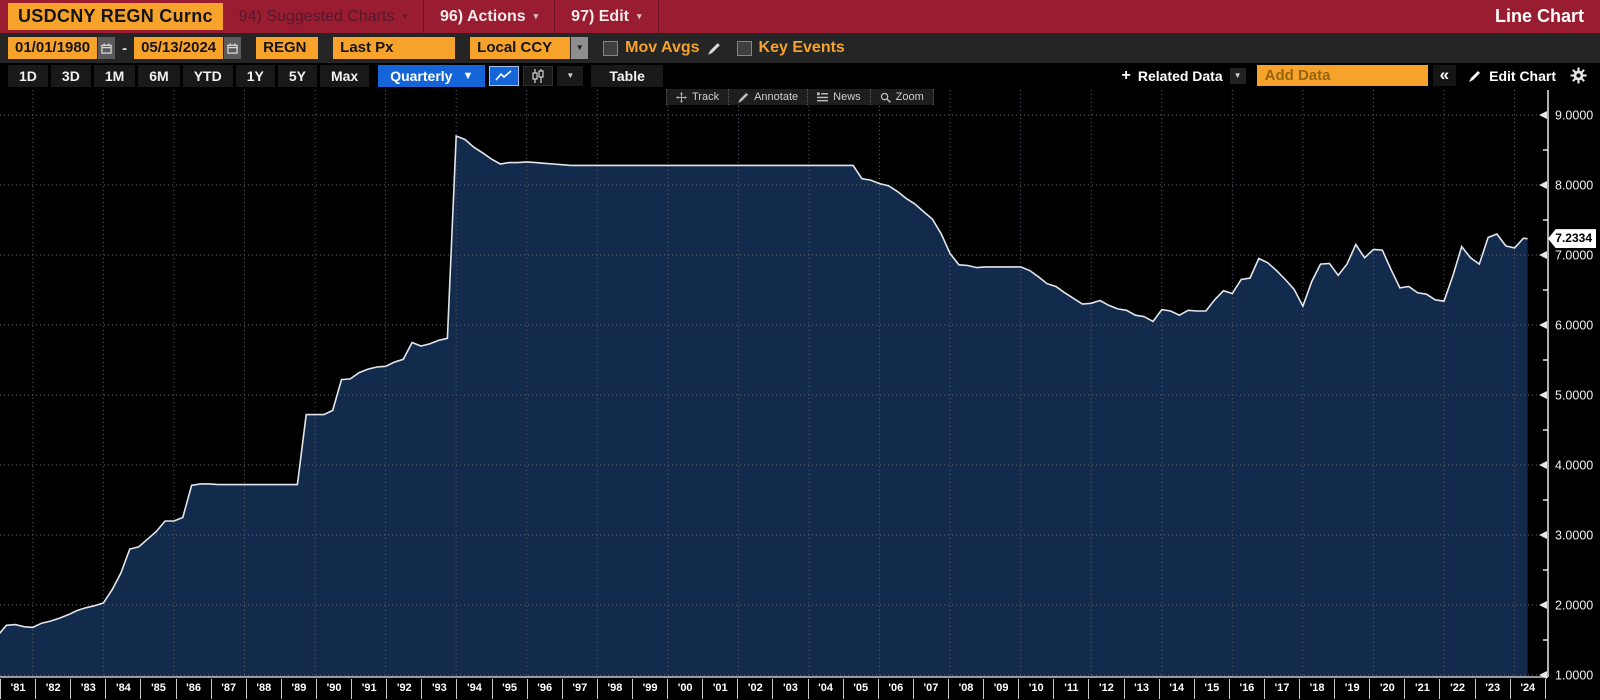  I want to click on x-axis-year-label: '02, so click(754, 689).